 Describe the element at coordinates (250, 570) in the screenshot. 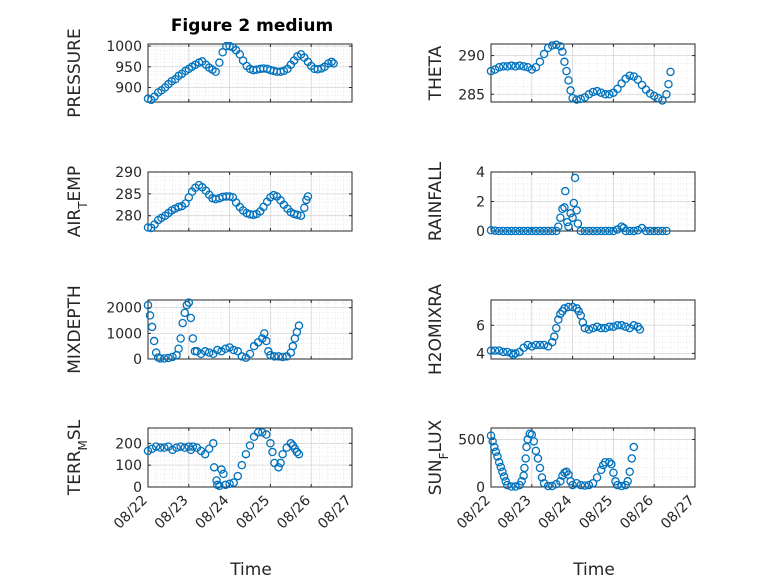

I see `xlabel-left: Time` at that location.